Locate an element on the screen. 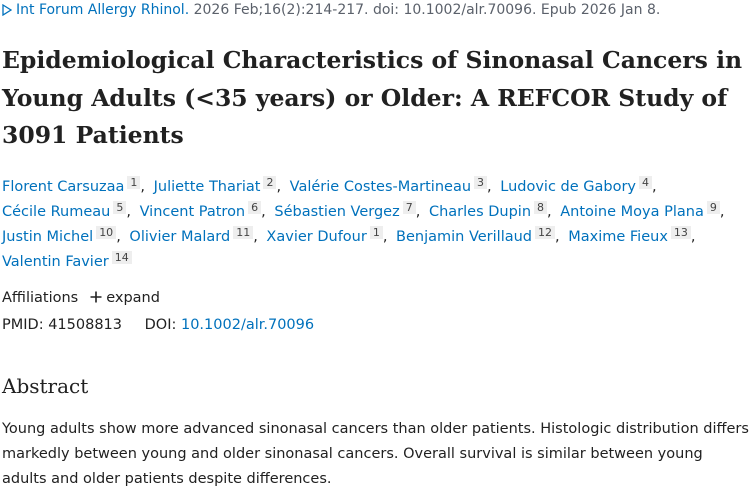 This screenshot has width=750, height=500. affiliations: Affiliations expand is located at coordinates (81, 298).